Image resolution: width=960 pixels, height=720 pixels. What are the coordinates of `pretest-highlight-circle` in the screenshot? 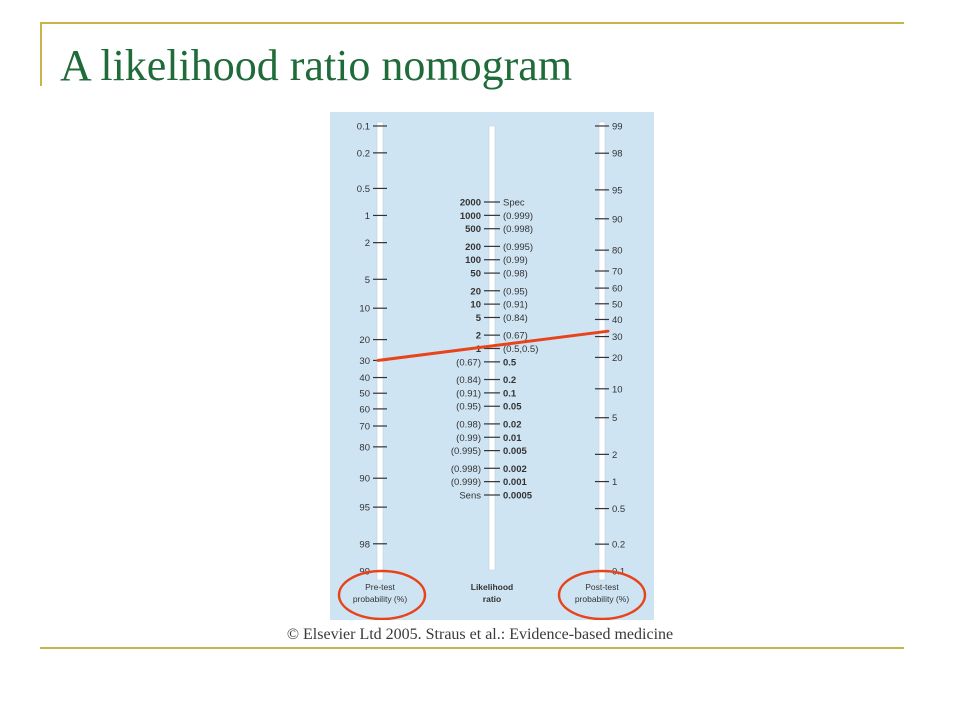 It's located at (382, 594).